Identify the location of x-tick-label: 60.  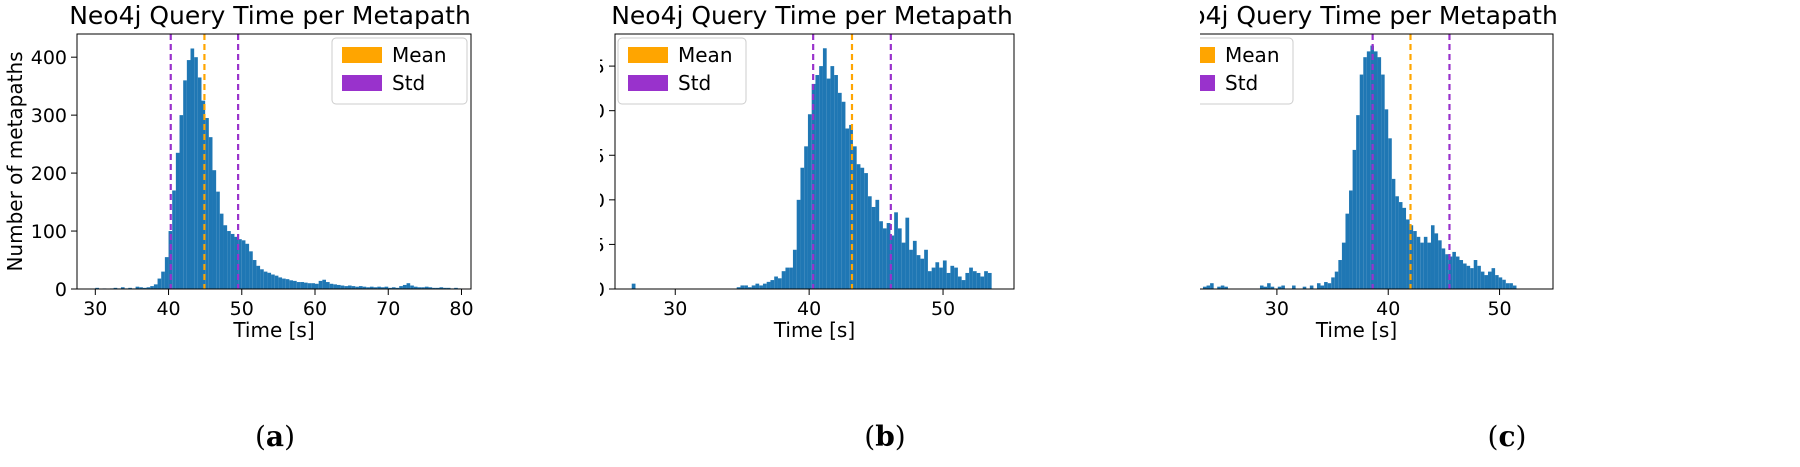
(315, 309).